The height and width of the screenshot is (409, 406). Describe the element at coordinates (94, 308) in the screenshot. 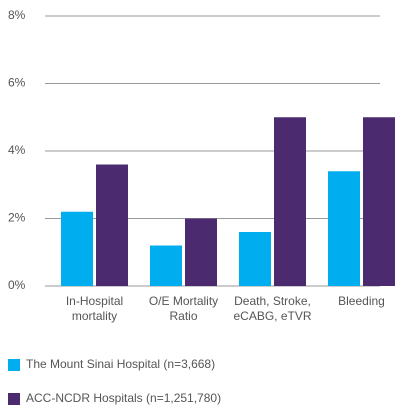

I see `x-tick-label: In-Hospital mortality` at that location.